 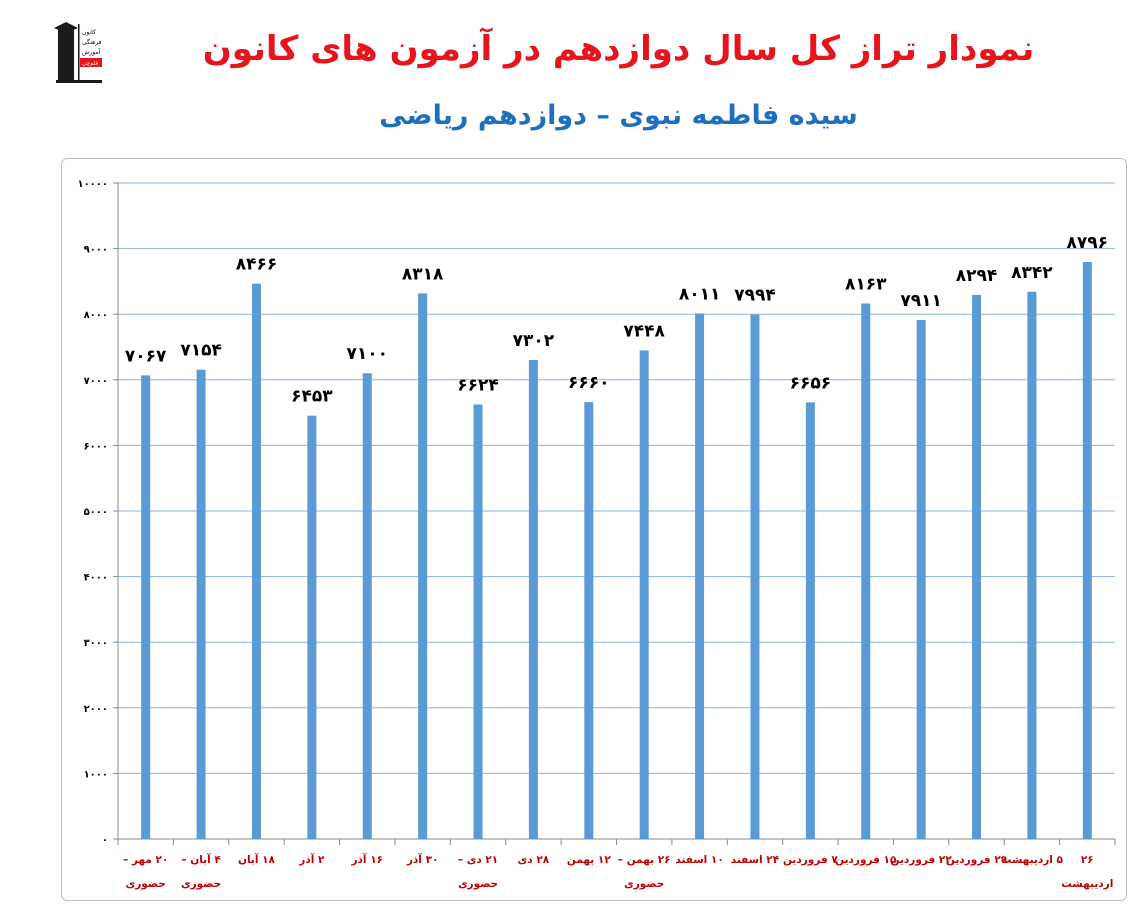 I want to click on y-tick-label: ۸۰۰۰, so click(x=96, y=315).